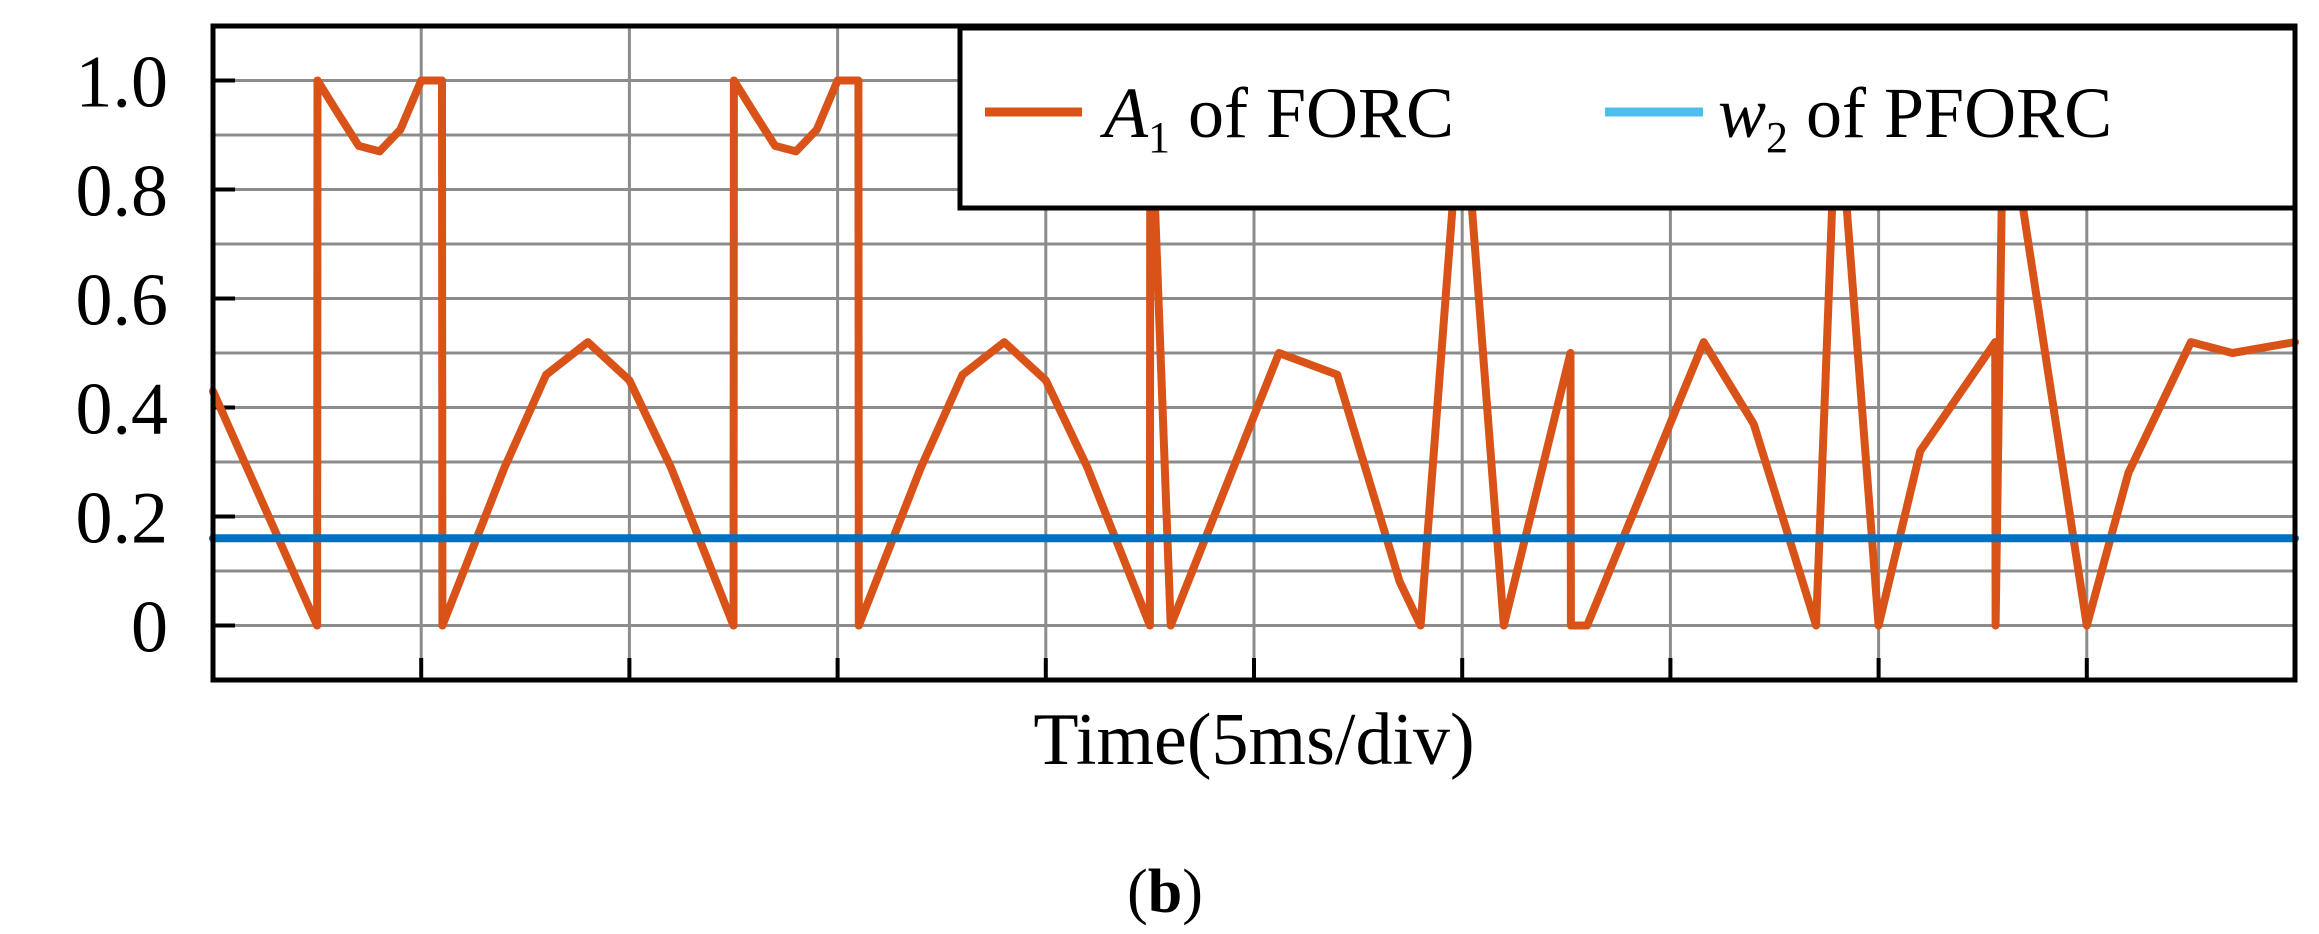  What do you see at coordinates (122, 410) in the screenshot?
I see `y-tick-label-2: 0.4` at bounding box center [122, 410].